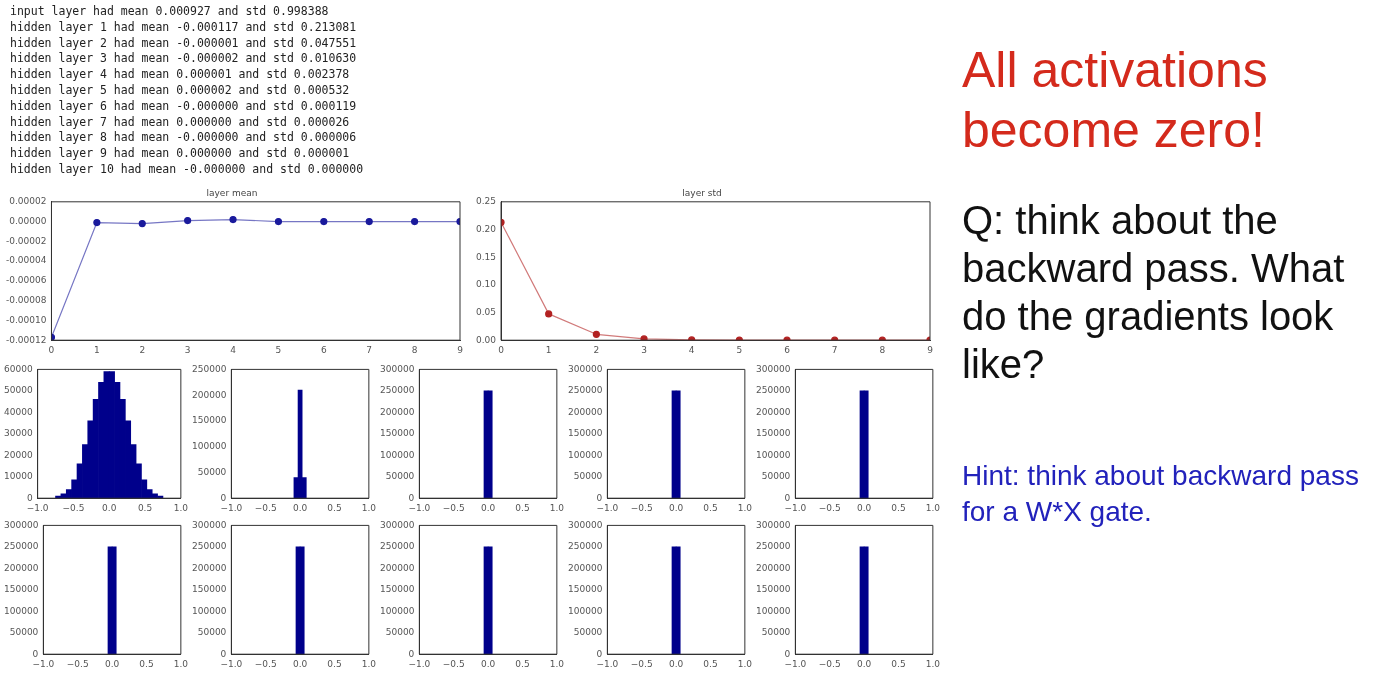 The width and height of the screenshot is (1376, 698). I want to click on text: hidden layer 1 had mean -0.000117 and std 0.213081, so click(184, 27).